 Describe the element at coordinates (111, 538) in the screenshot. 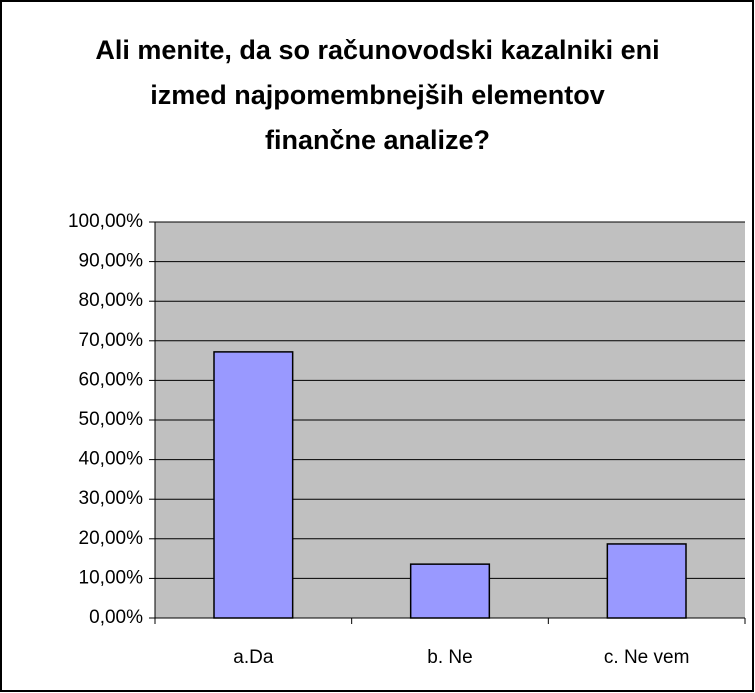

I see `y-tick-label: 20,00%` at that location.